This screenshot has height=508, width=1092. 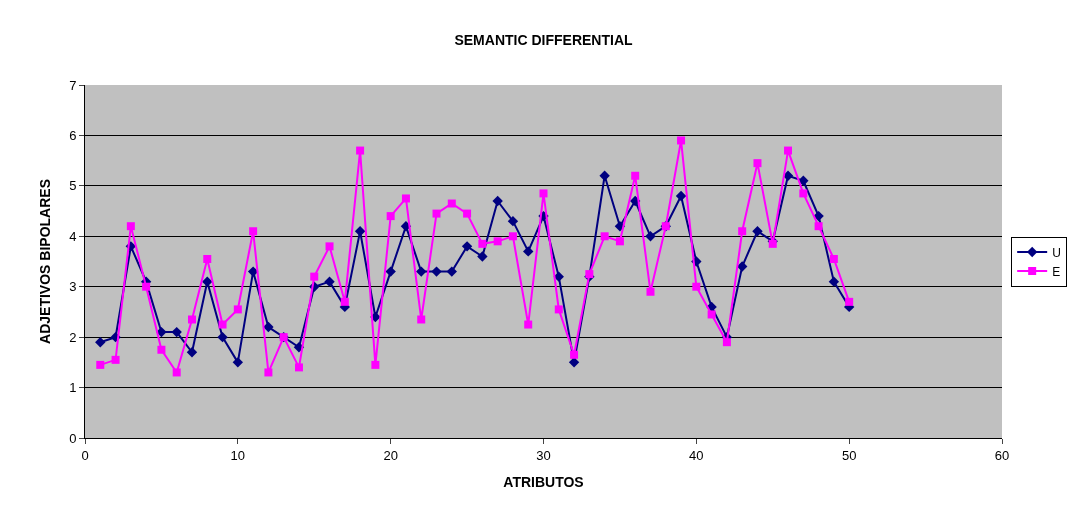 I want to click on x-tick-label: 60, so click(x=1002, y=455).